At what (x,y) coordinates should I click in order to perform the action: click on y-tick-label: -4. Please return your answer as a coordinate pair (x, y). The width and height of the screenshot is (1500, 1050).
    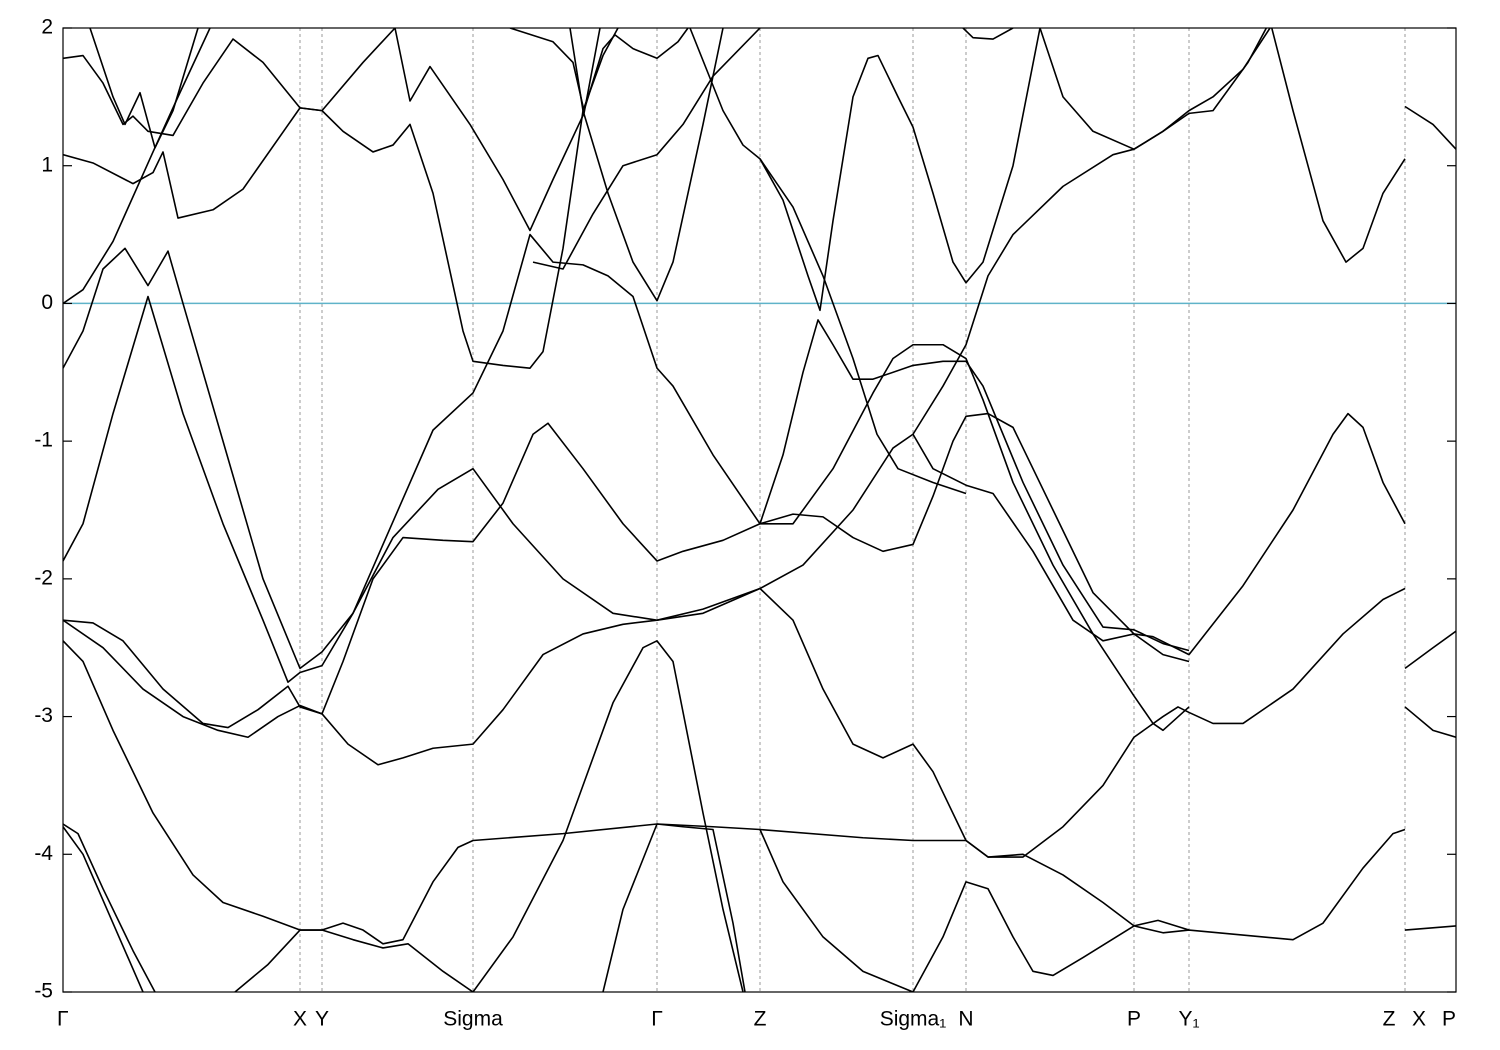
    Looking at the image, I should click on (43, 853).